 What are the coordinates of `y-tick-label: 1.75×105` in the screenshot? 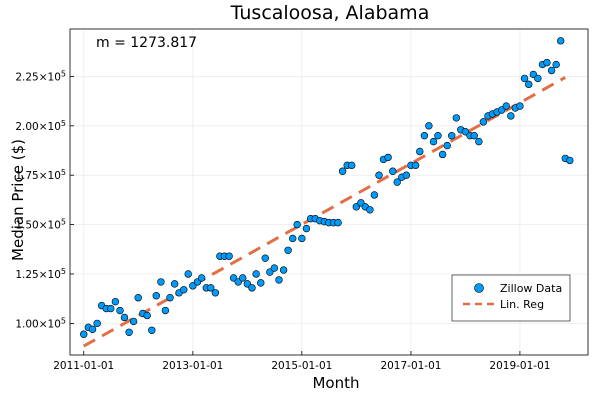 It's located at (40, 175).